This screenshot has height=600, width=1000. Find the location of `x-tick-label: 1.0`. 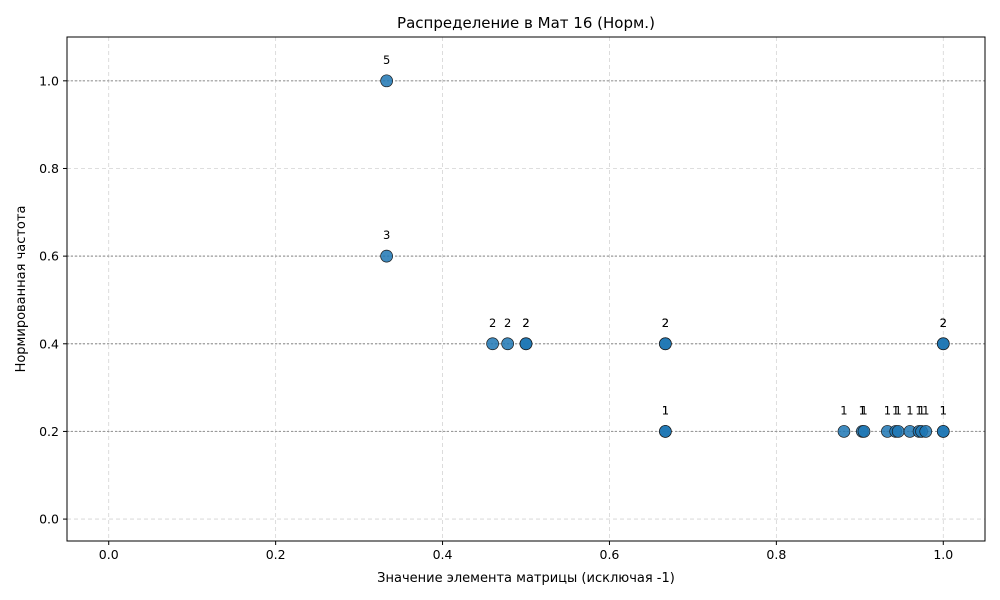

x-tick-label: 1.0 is located at coordinates (943, 554).